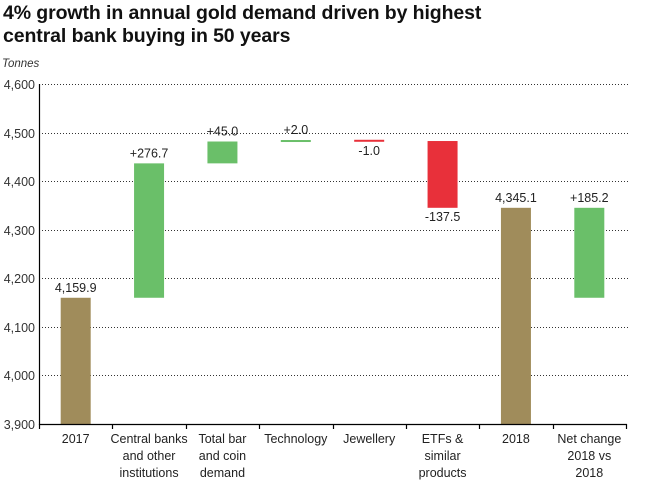 The width and height of the screenshot is (646, 492). What do you see at coordinates (443, 439) in the screenshot?
I see `x-category-label: ETFs &` at bounding box center [443, 439].